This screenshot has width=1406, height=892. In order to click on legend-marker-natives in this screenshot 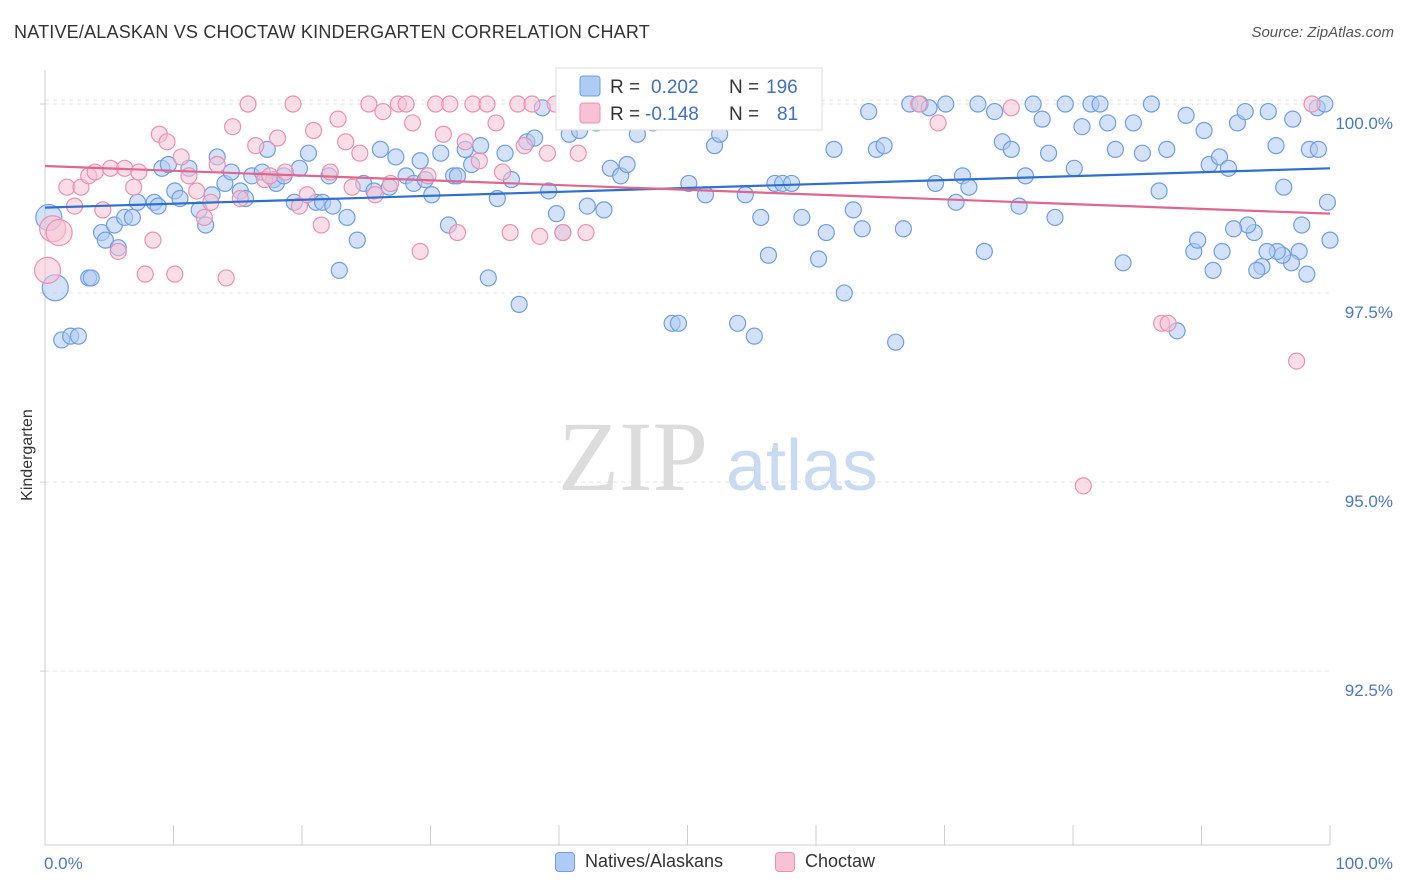, I will do `click(565, 861)`.